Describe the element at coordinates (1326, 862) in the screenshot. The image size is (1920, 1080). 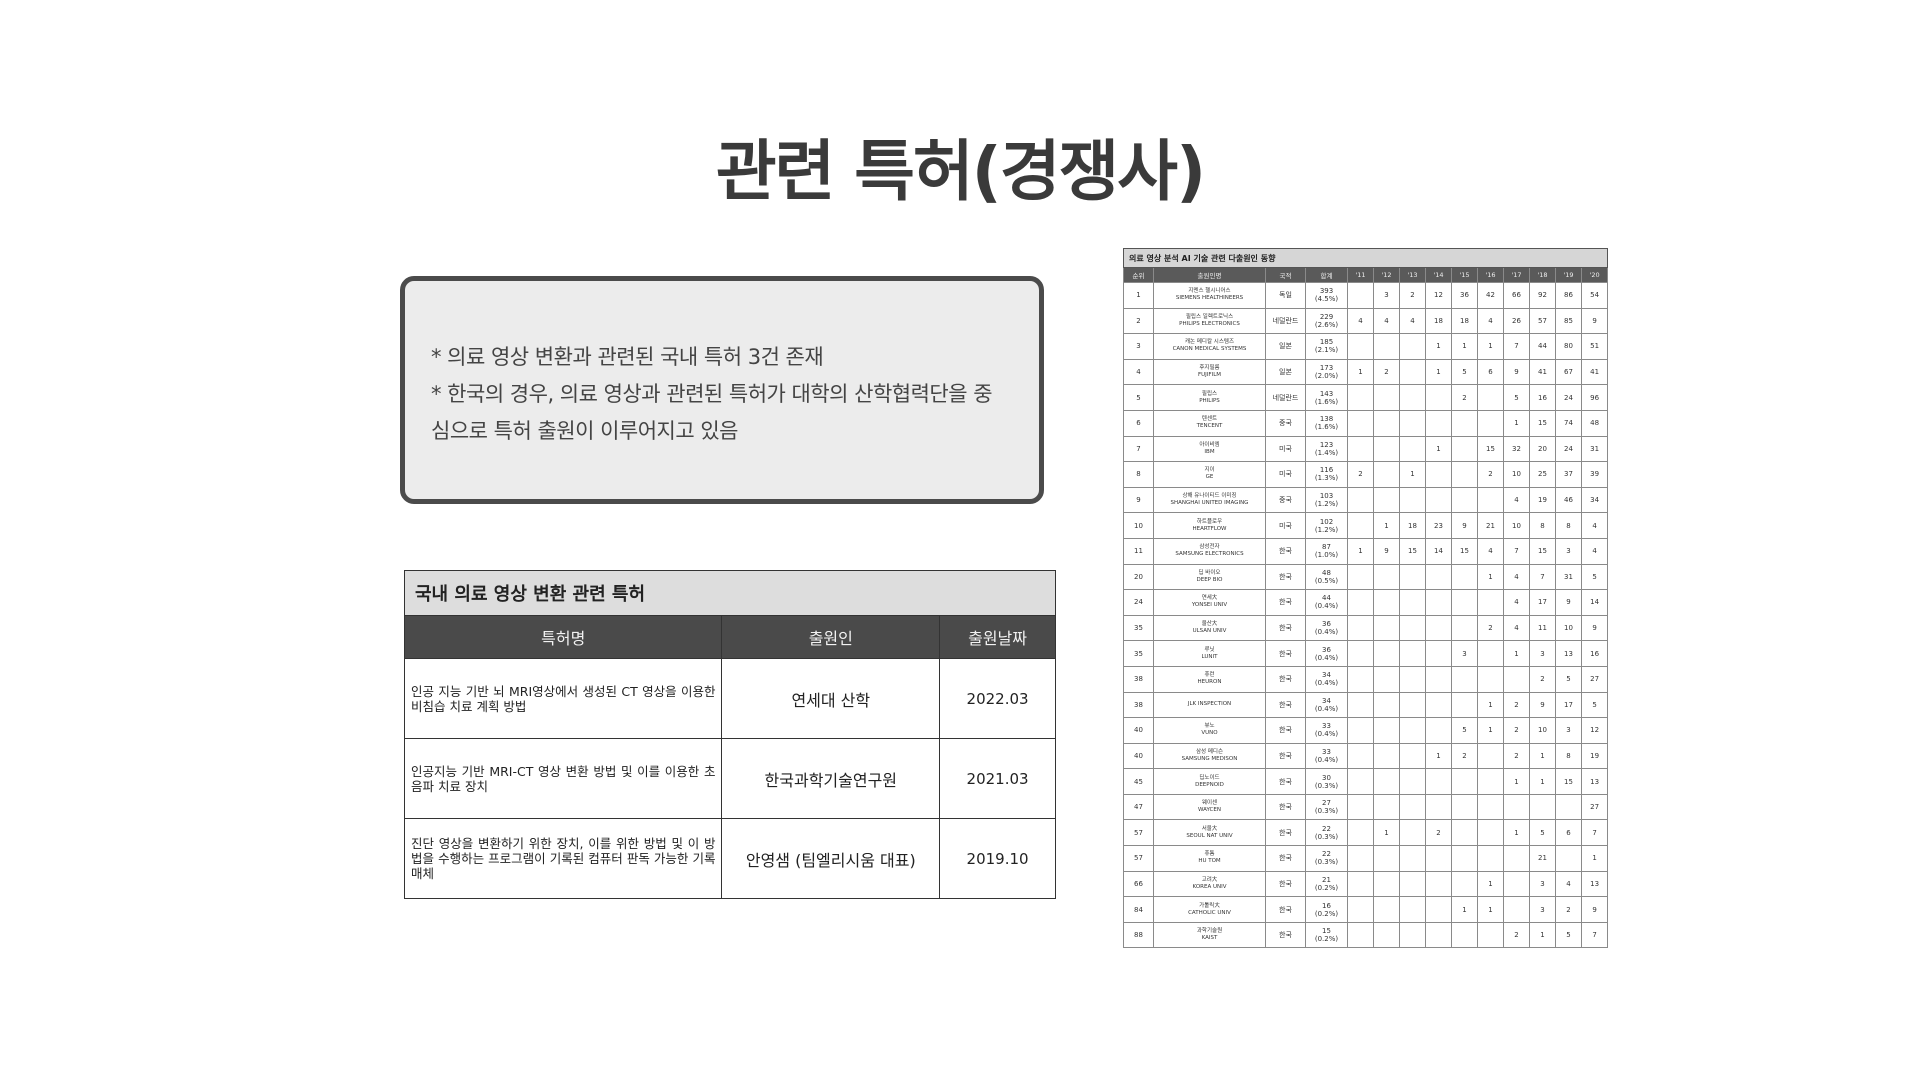
I see `total-percent: (0.3%)` at that location.